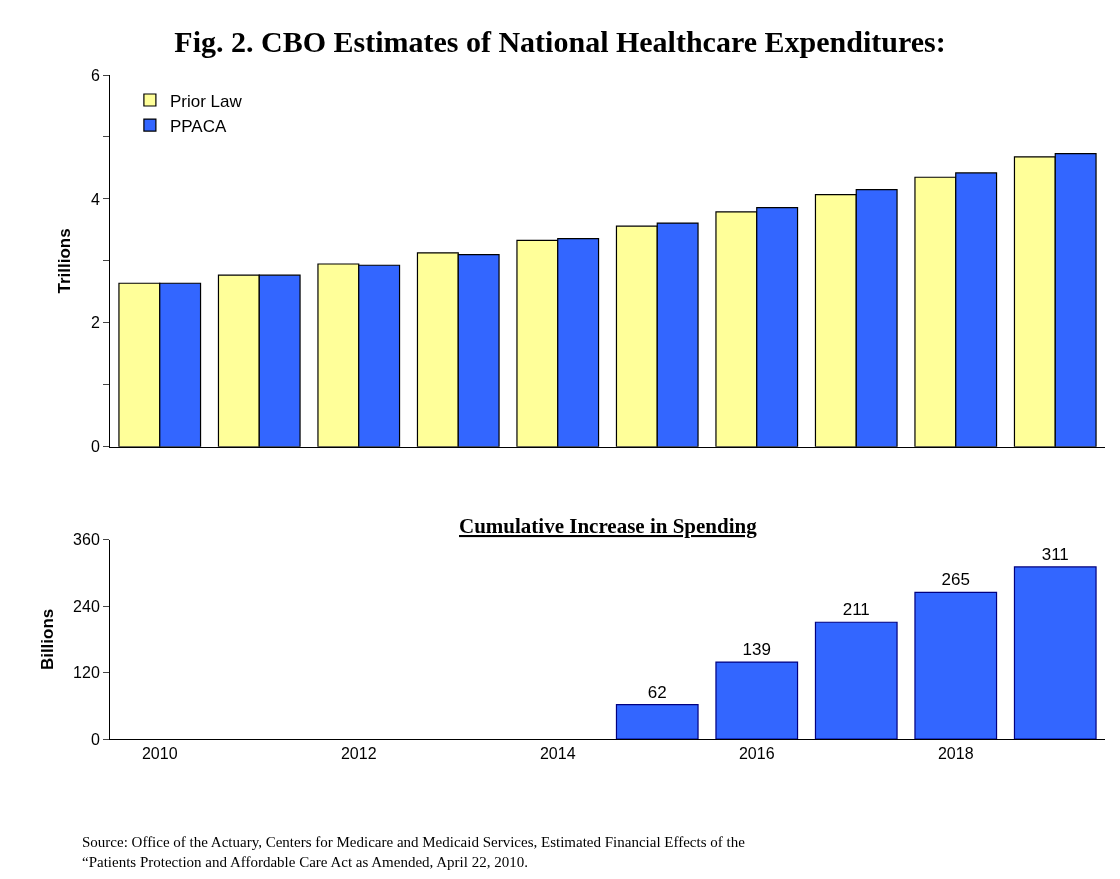 The height and width of the screenshot is (879, 1120). What do you see at coordinates (955, 580) in the screenshot?
I see `data-label: 265` at bounding box center [955, 580].